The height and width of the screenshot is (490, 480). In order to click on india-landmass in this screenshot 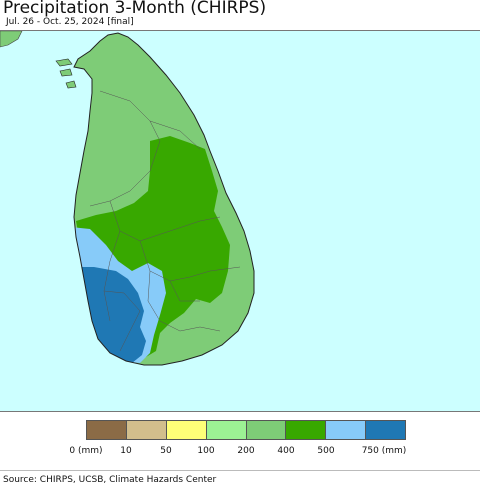, I will do `click(11, 39)`.